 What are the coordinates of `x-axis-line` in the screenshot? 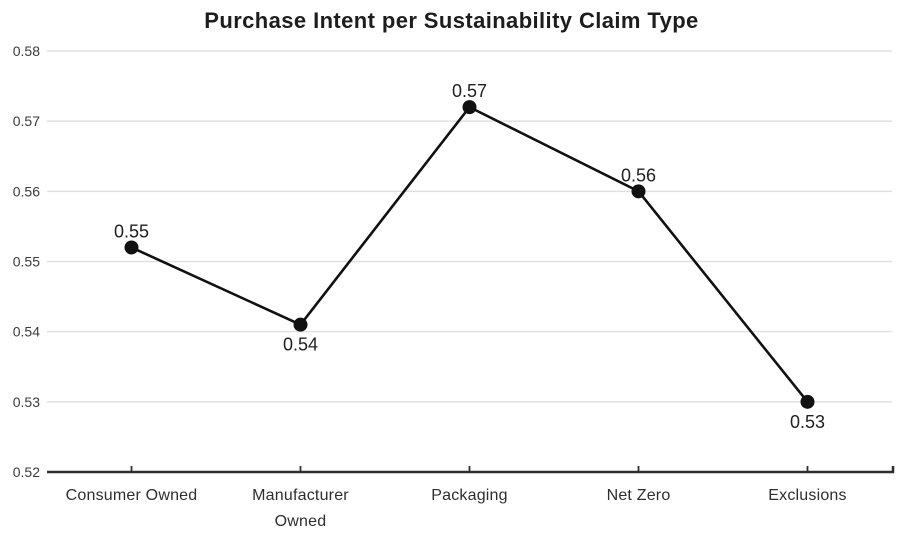 It's located at (471, 470).